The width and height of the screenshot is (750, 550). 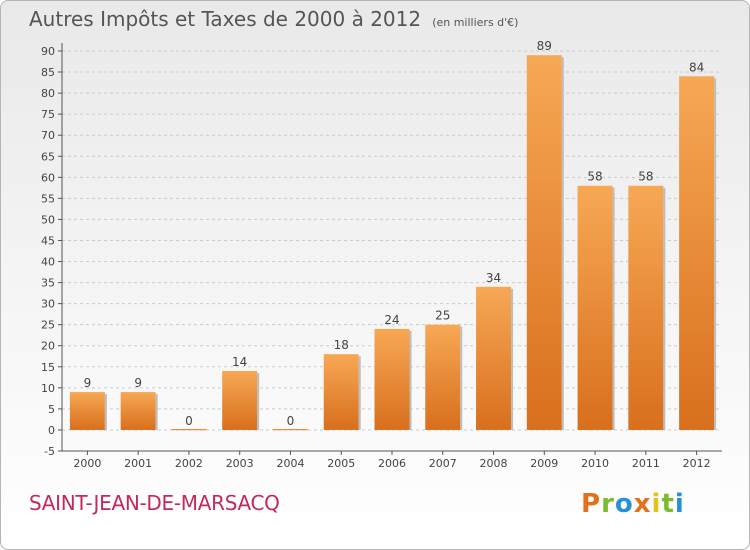 What do you see at coordinates (48, 198) in the screenshot?
I see `y-tick-label: 55` at bounding box center [48, 198].